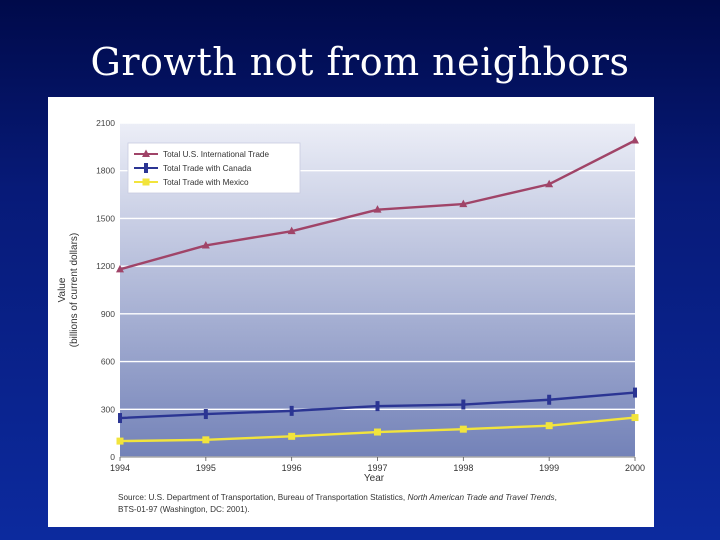  Describe the element at coordinates (120, 468) in the screenshot. I see `x-tick-label: 1994` at that location.